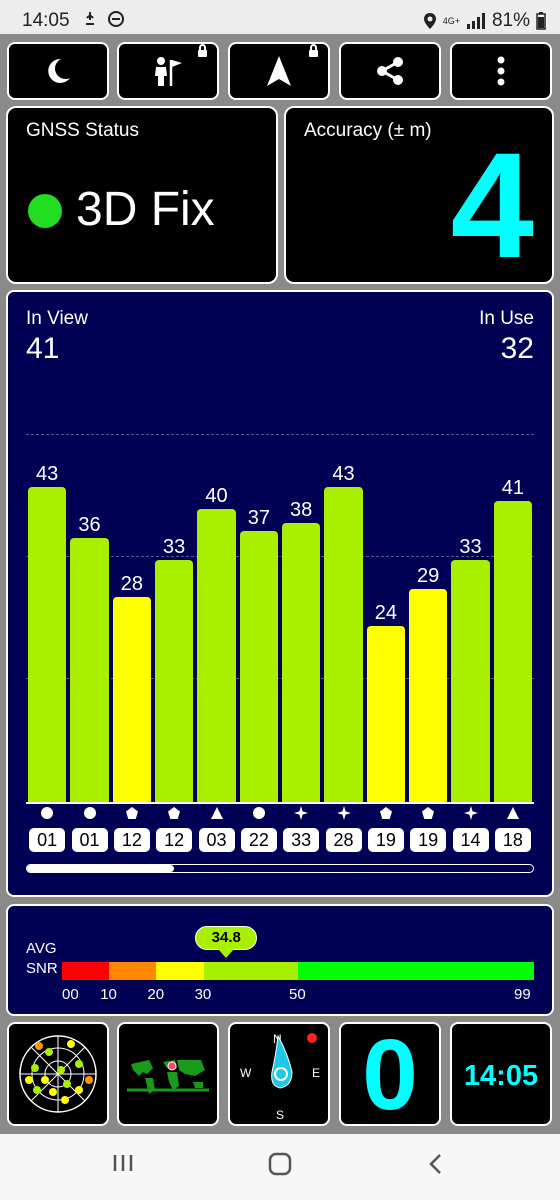 This screenshot has height=1200, width=560. What do you see at coordinates (436, 1166) in the screenshot?
I see `back-button` at bounding box center [436, 1166].